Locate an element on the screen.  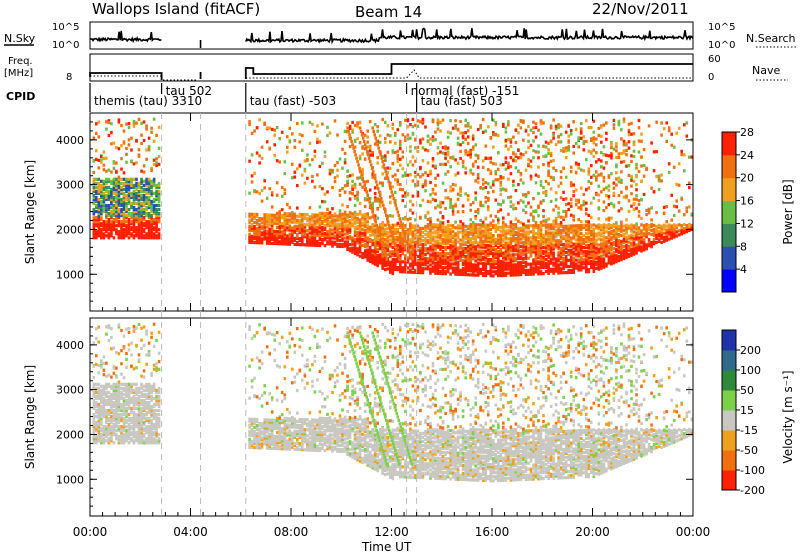
nsky-panel-frame is located at coordinates (391, 35).